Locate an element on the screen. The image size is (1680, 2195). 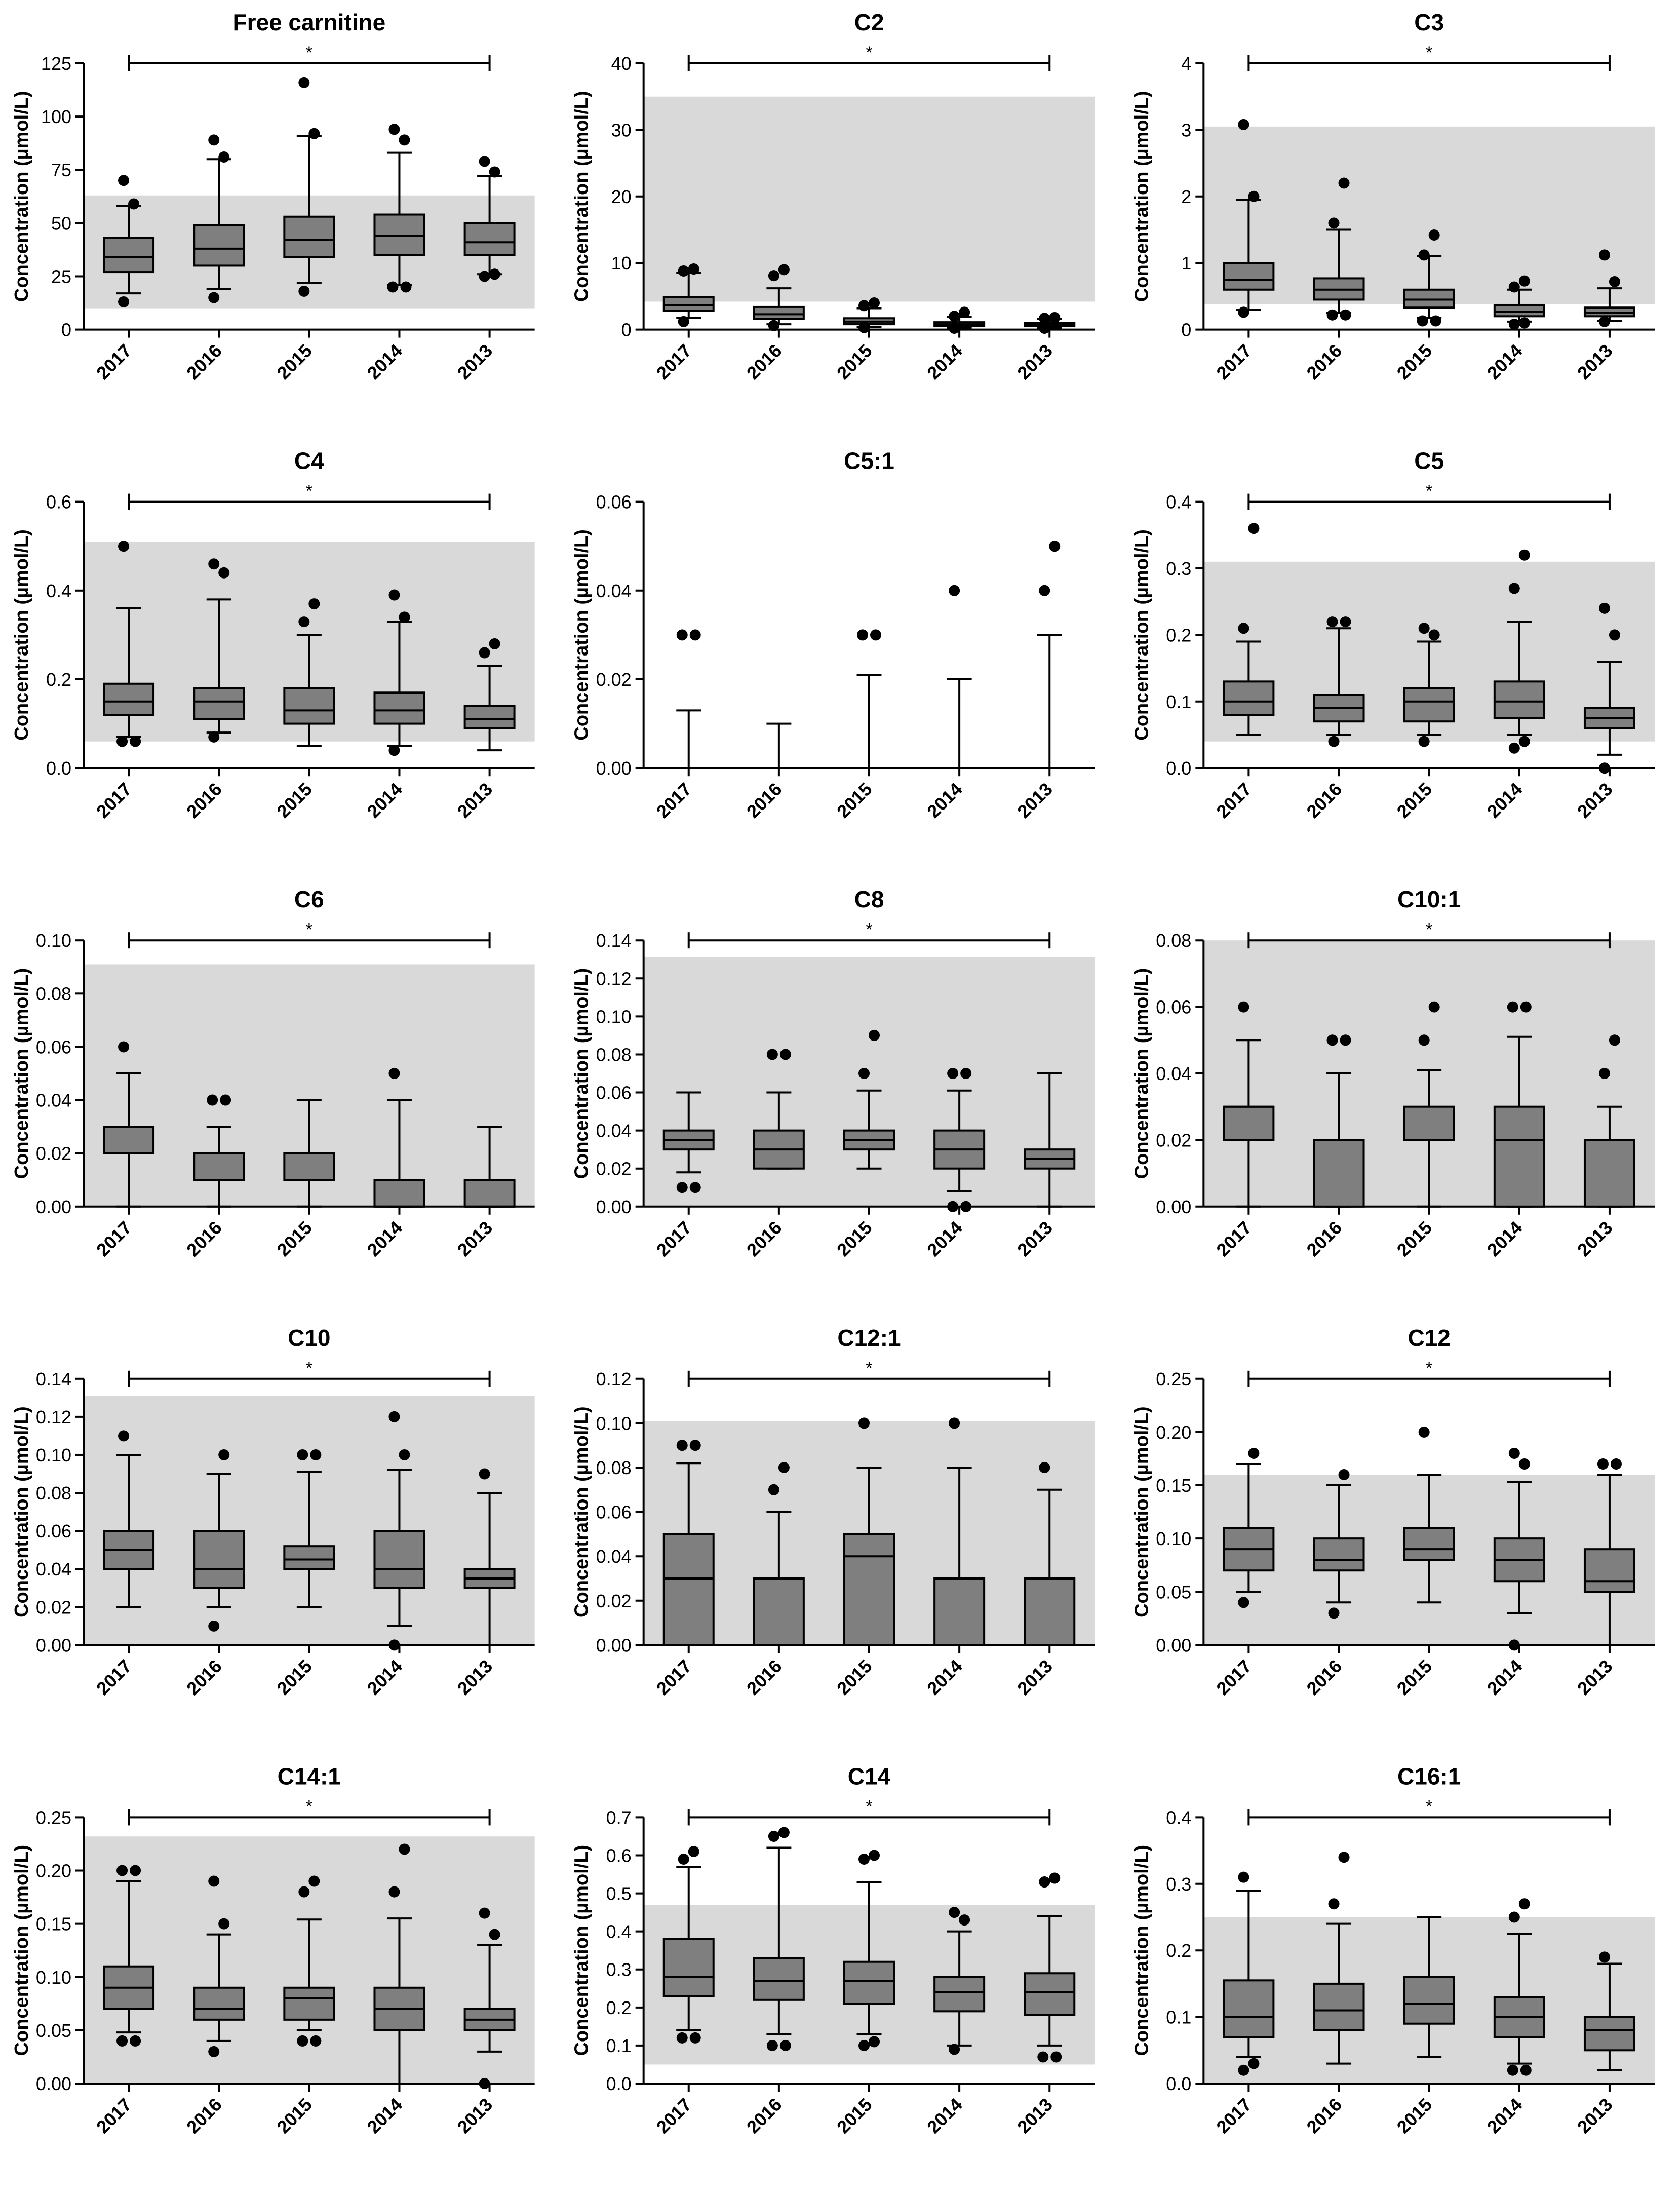
y-tick-label: 0.08 is located at coordinates (1173, 940).